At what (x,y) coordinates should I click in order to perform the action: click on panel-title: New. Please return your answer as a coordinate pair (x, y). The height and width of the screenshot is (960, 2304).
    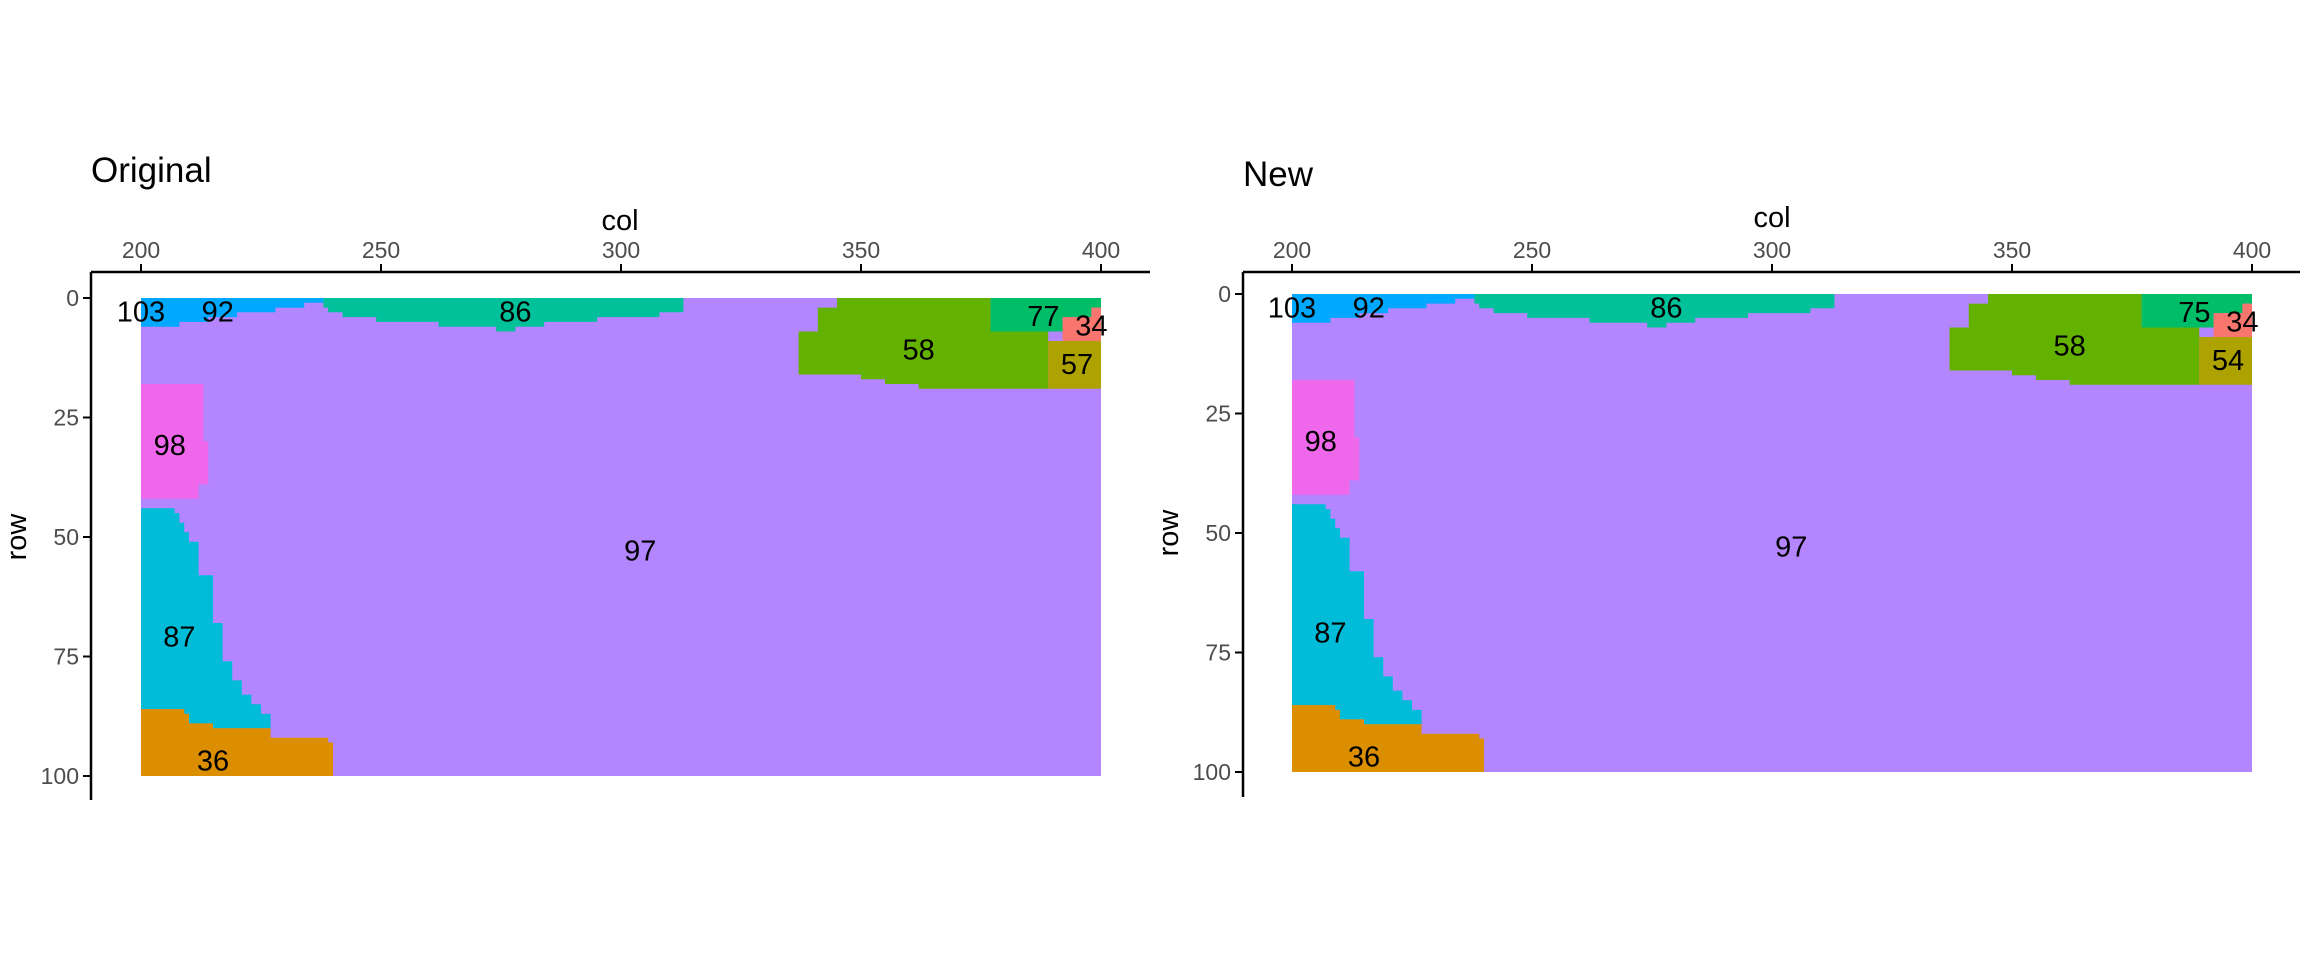
    Looking at the image, I should click on (1278, 174).